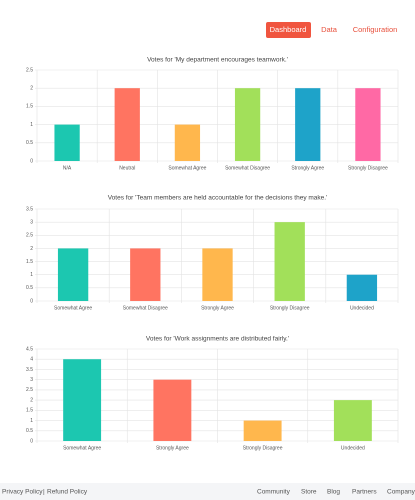 This screenshot has width=415, height=500. Describe the element at coordinates (333, 492) in the screenshot. I see `footer-link: Blog` at that location.